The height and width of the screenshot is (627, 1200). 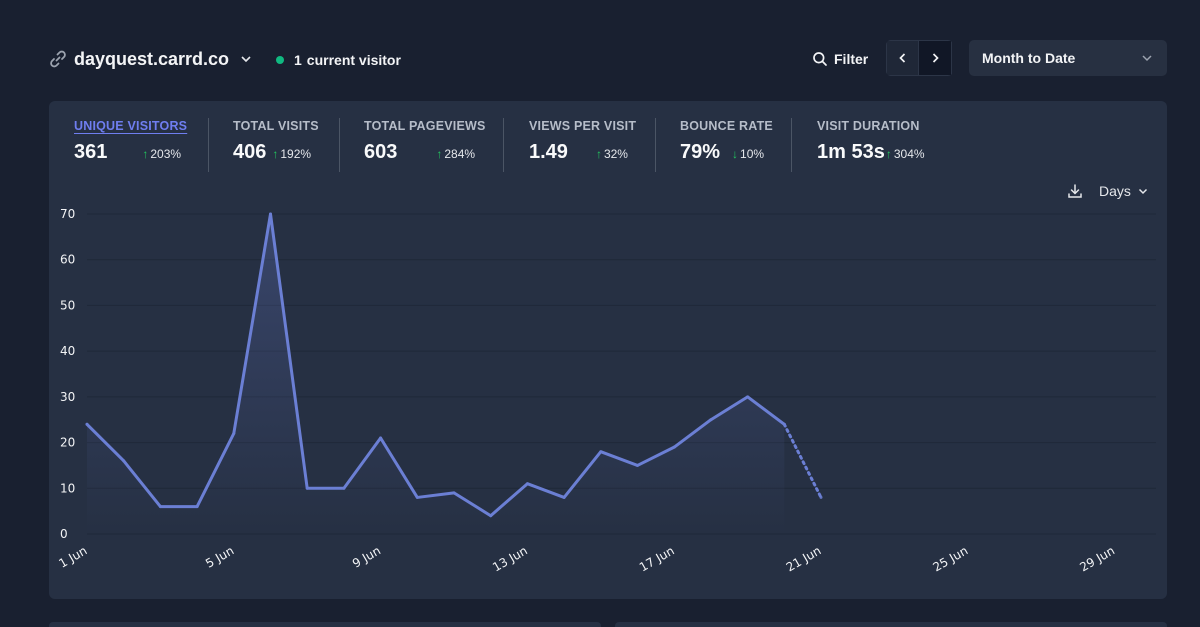 What do you see at coordinates (891, 624) in the screenshot?
I see `bottom-card-right` at bounding box center [891, 624].